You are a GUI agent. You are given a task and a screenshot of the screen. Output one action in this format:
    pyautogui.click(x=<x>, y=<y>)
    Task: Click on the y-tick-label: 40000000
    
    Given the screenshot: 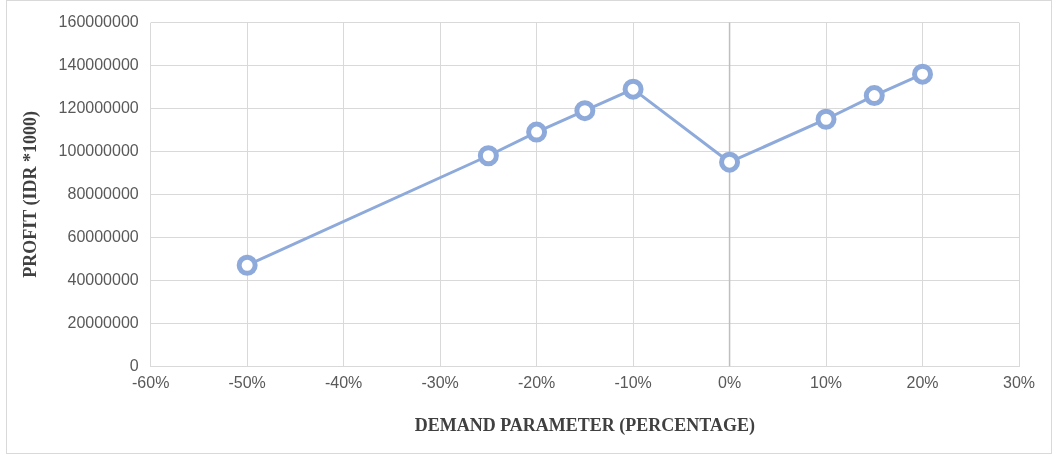 What is the action you would take?
    pyautogui.click(x=103, y=279)
    